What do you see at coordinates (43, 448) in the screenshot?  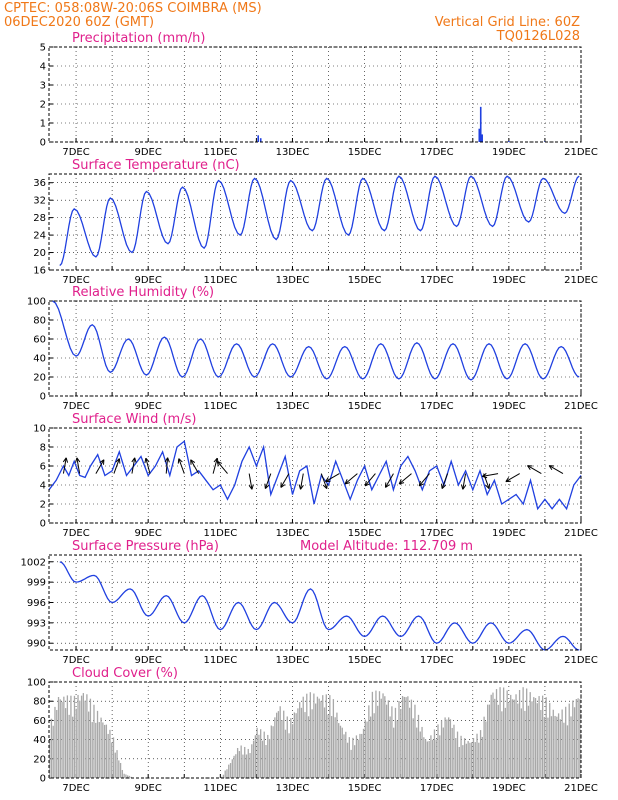 I see `y-tick-label: 8` at bounding box center [43, 448].